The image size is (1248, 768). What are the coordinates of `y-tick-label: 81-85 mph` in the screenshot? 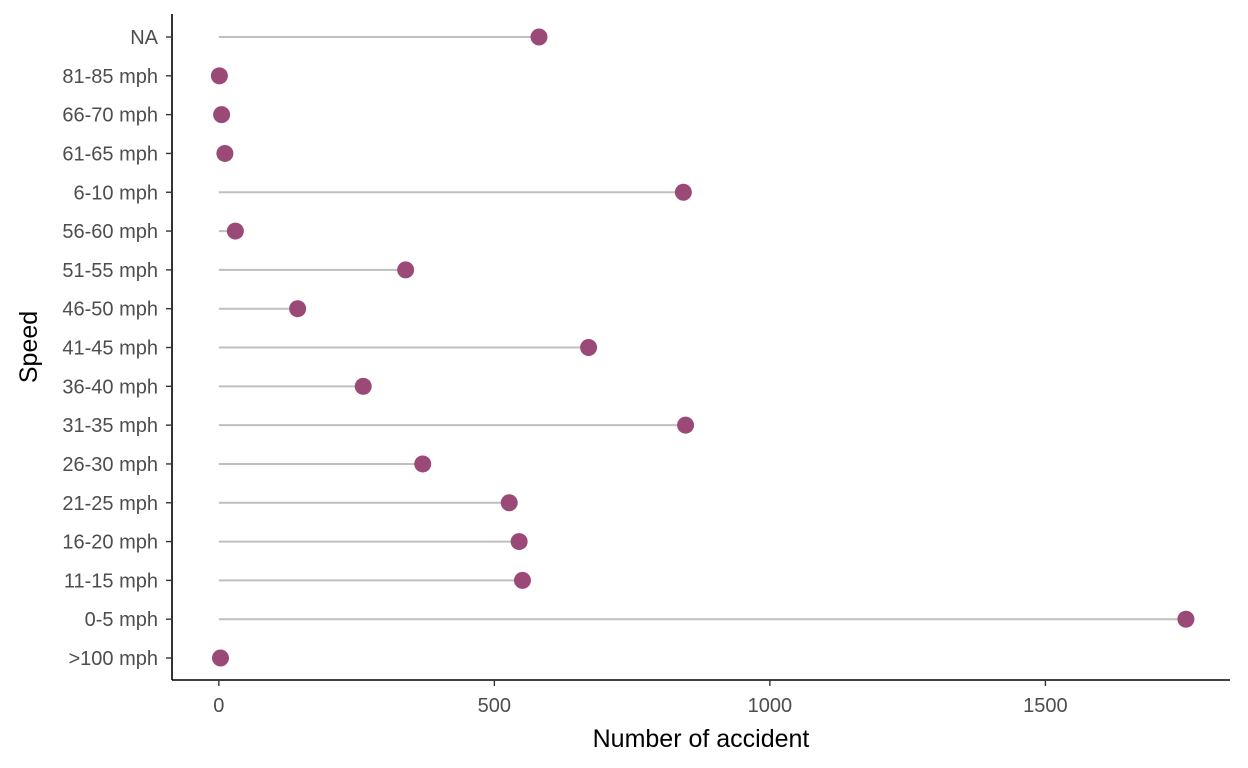 It's located at (110, 77).